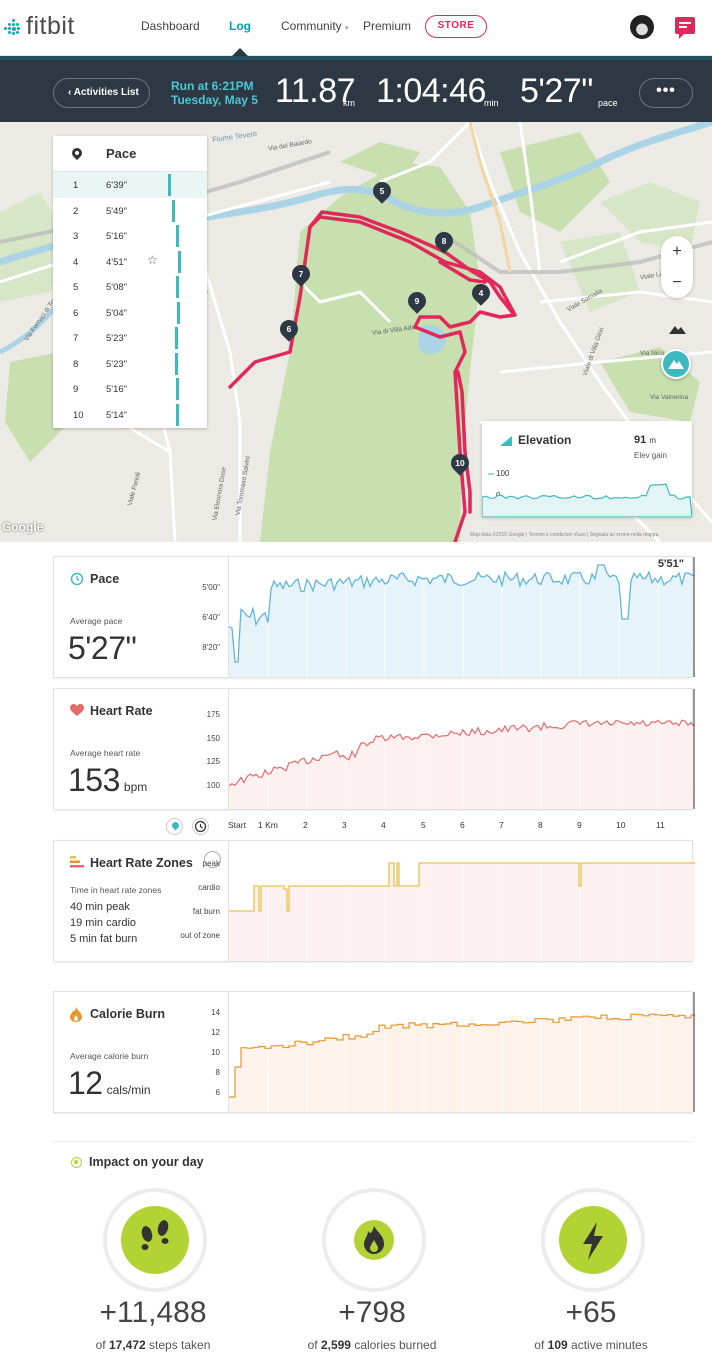 Image resolution: width=712 pixels, height=1366 pixels. Describe the element at coordinates (180, 1345) in the screenshot. I see `steps-suffix: steps taken` at that location.